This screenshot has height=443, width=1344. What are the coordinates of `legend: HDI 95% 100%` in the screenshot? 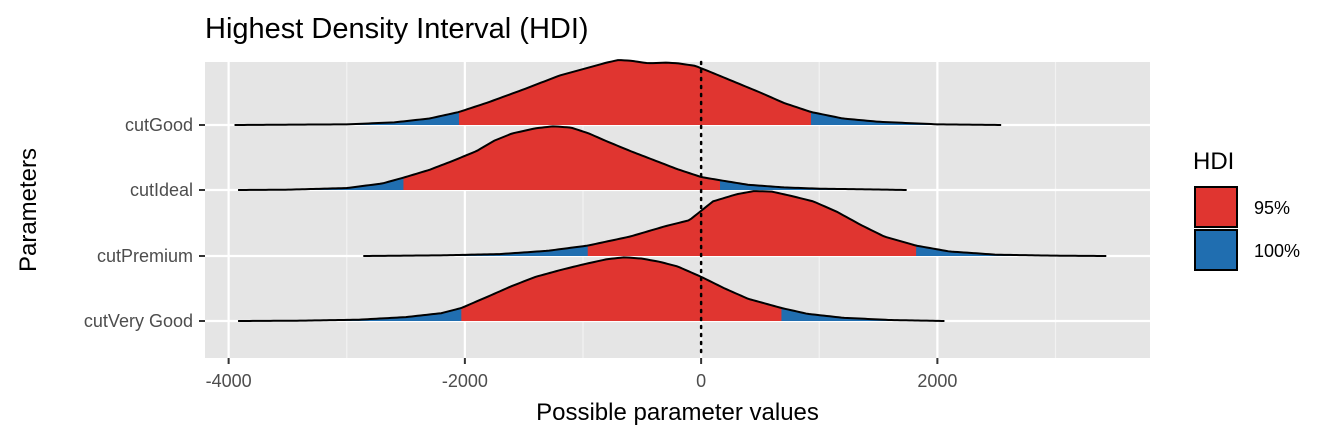 It's located at (1246, 209).